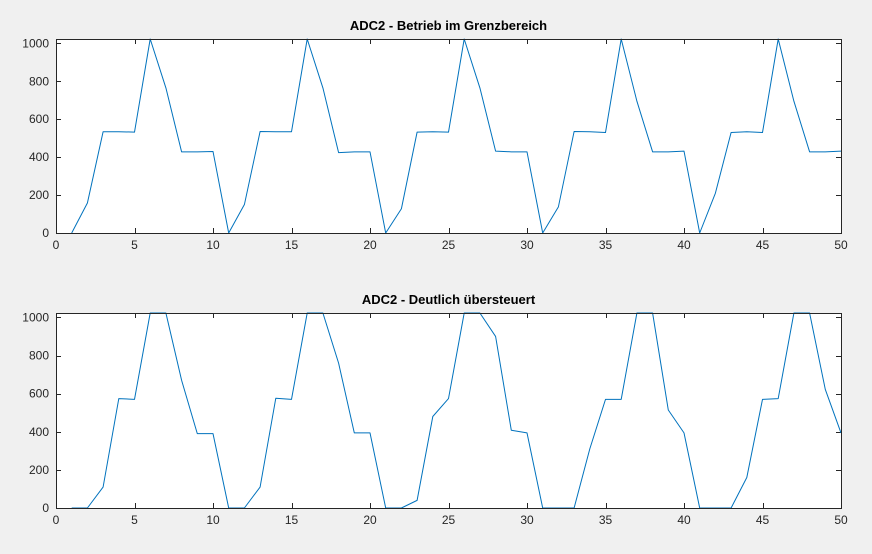  I want to click on chart-title: ADC2 - Deutlich übersteuert, so click(449, 299).